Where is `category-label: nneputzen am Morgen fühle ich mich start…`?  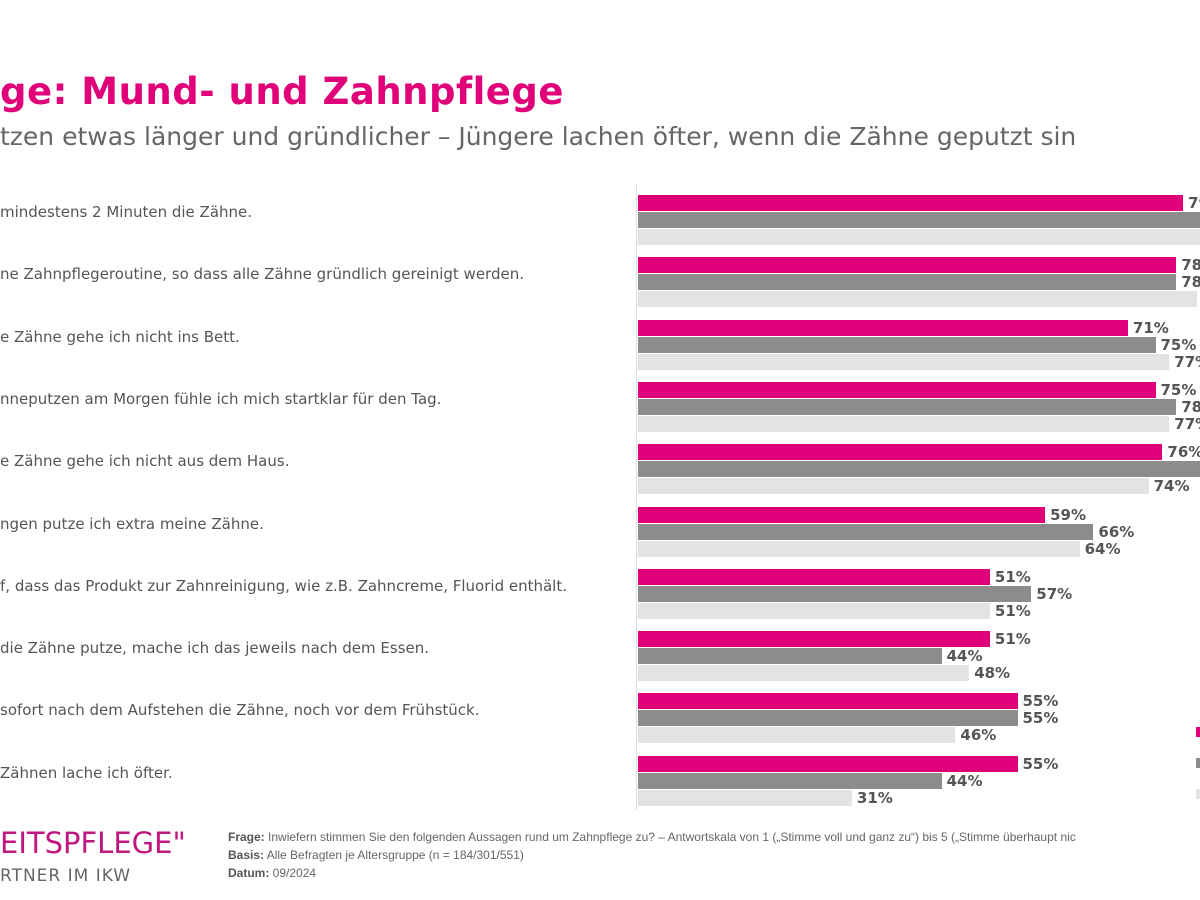 category-label: nneputzen am Morgen fühle ich mich start… is located at coordinates (221, 398).